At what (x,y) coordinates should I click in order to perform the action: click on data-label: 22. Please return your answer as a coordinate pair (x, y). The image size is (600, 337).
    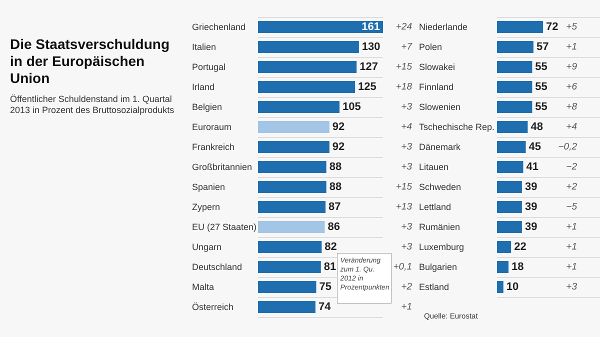
    Looking at the image, I should click on (520, 247).